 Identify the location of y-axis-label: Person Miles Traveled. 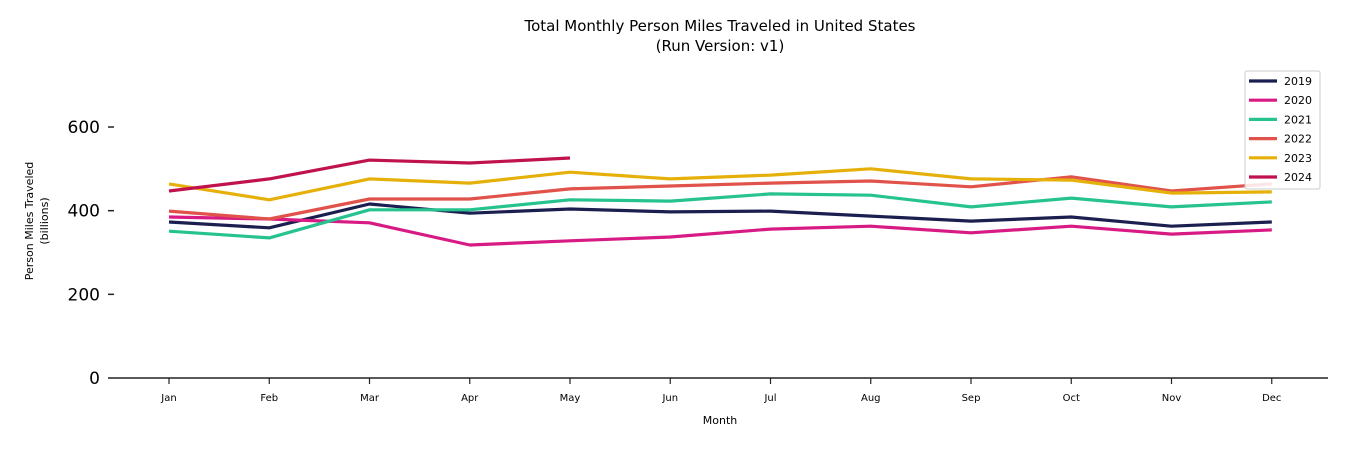
(29, 221).